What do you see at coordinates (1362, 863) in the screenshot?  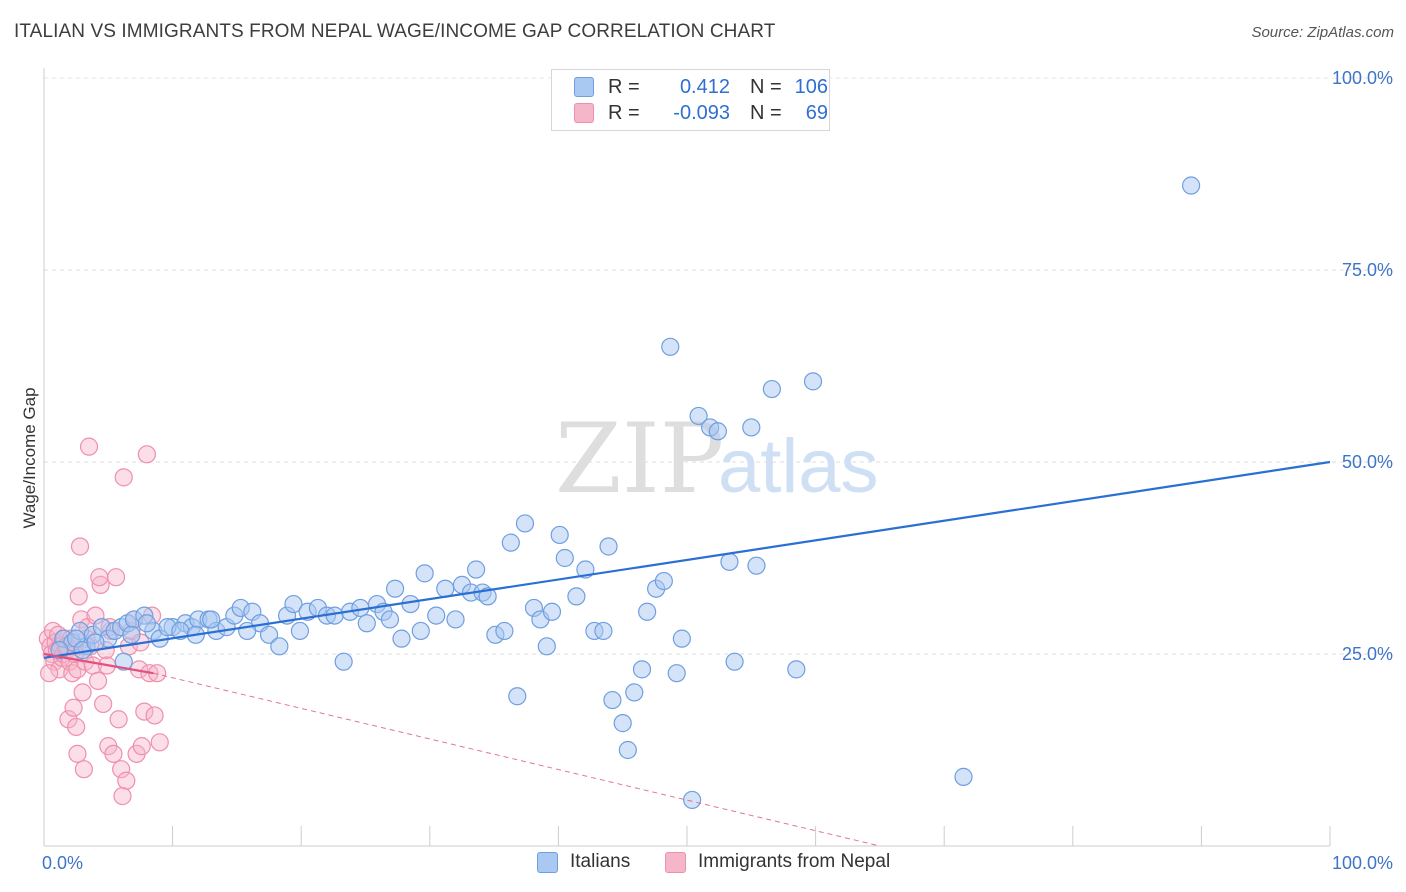 I see `x-tick-label-max: 100.0%` at bounding box center [1362, 863].